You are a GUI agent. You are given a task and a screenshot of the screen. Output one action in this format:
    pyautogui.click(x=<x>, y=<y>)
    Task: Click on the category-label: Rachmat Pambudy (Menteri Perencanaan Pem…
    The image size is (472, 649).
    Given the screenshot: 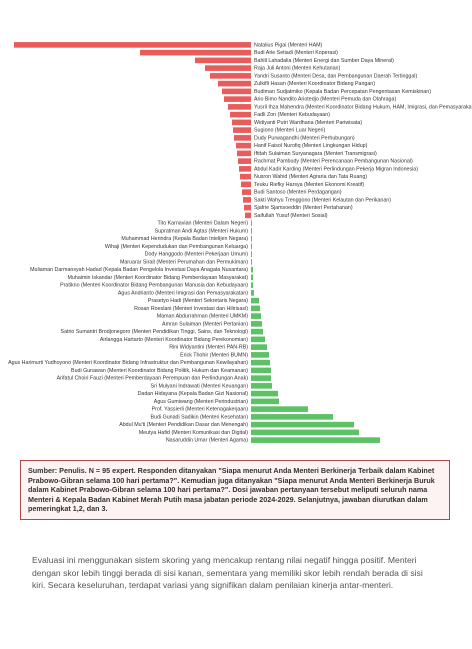 What is the action you would take?
    pyautogui.click(x=333, y=162)
    